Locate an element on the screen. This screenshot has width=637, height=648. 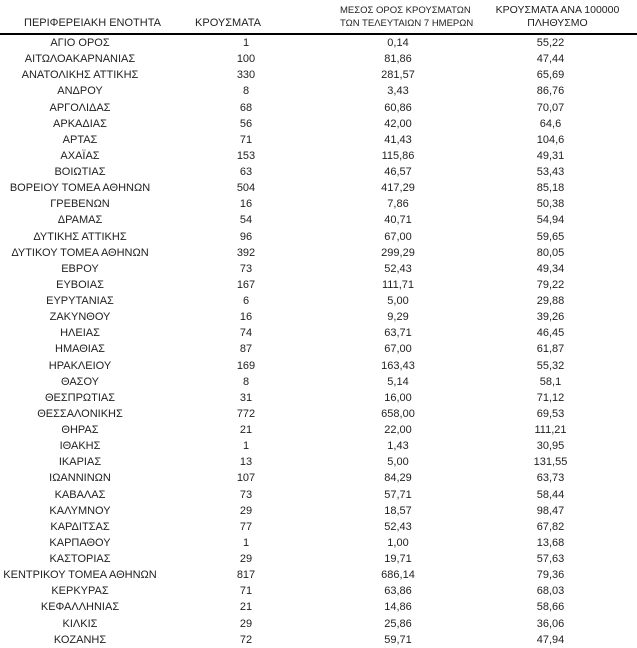
cell-cases: 29 is located at coordinates (246, 559).